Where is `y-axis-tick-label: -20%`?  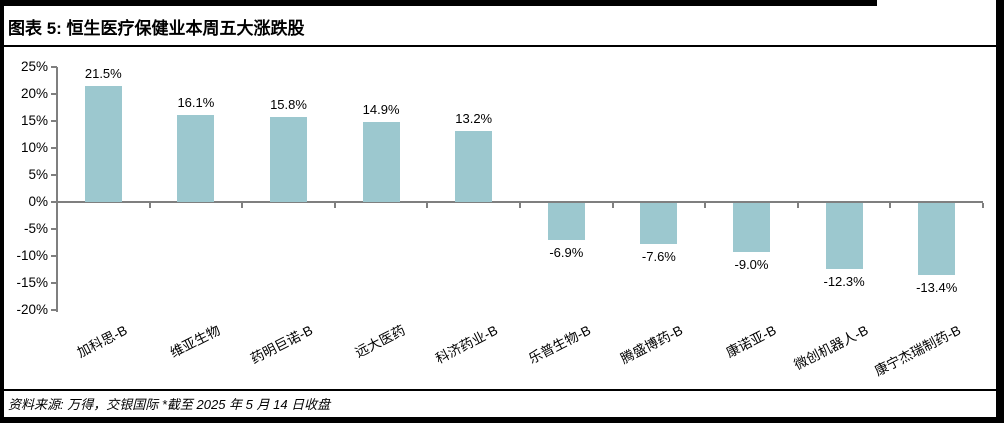
y-axis-tick-label: -20% is located at coordinates (32, 309).